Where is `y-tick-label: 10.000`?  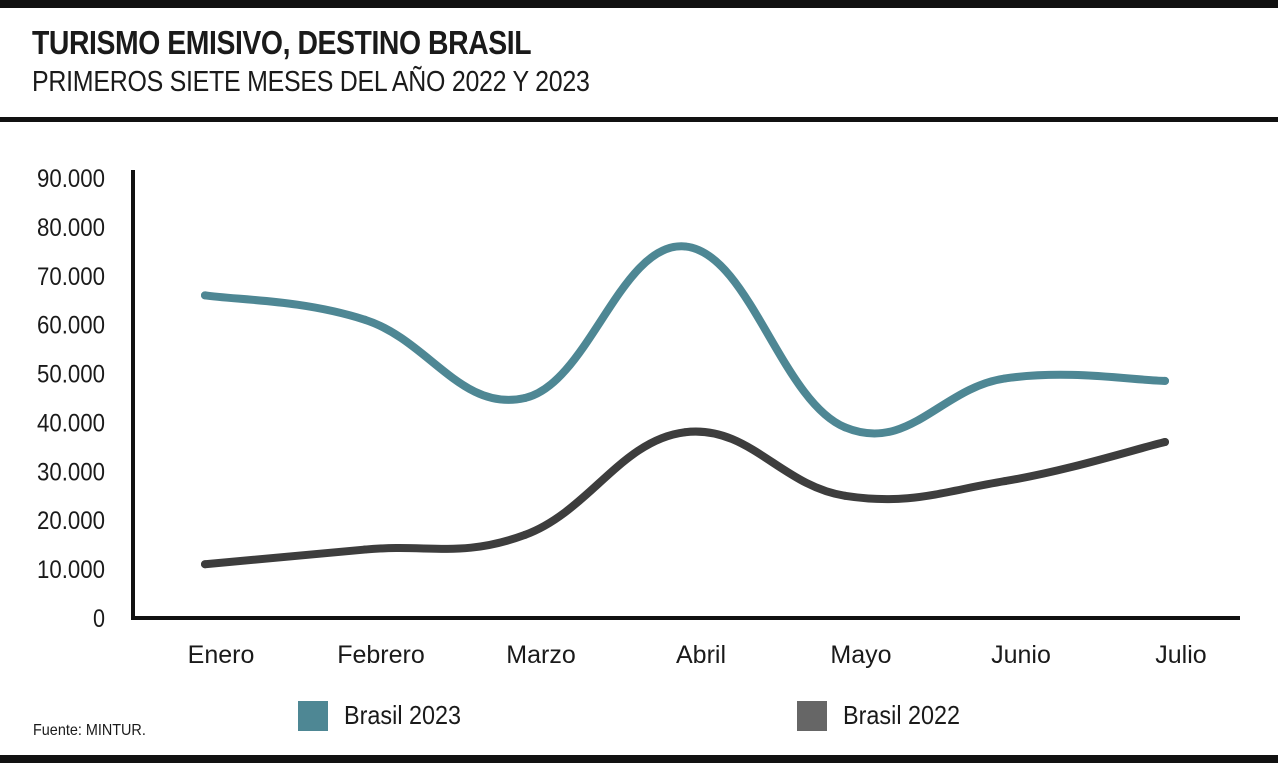 y-tick-label: 10.000 is located at coordinates (71, 570).